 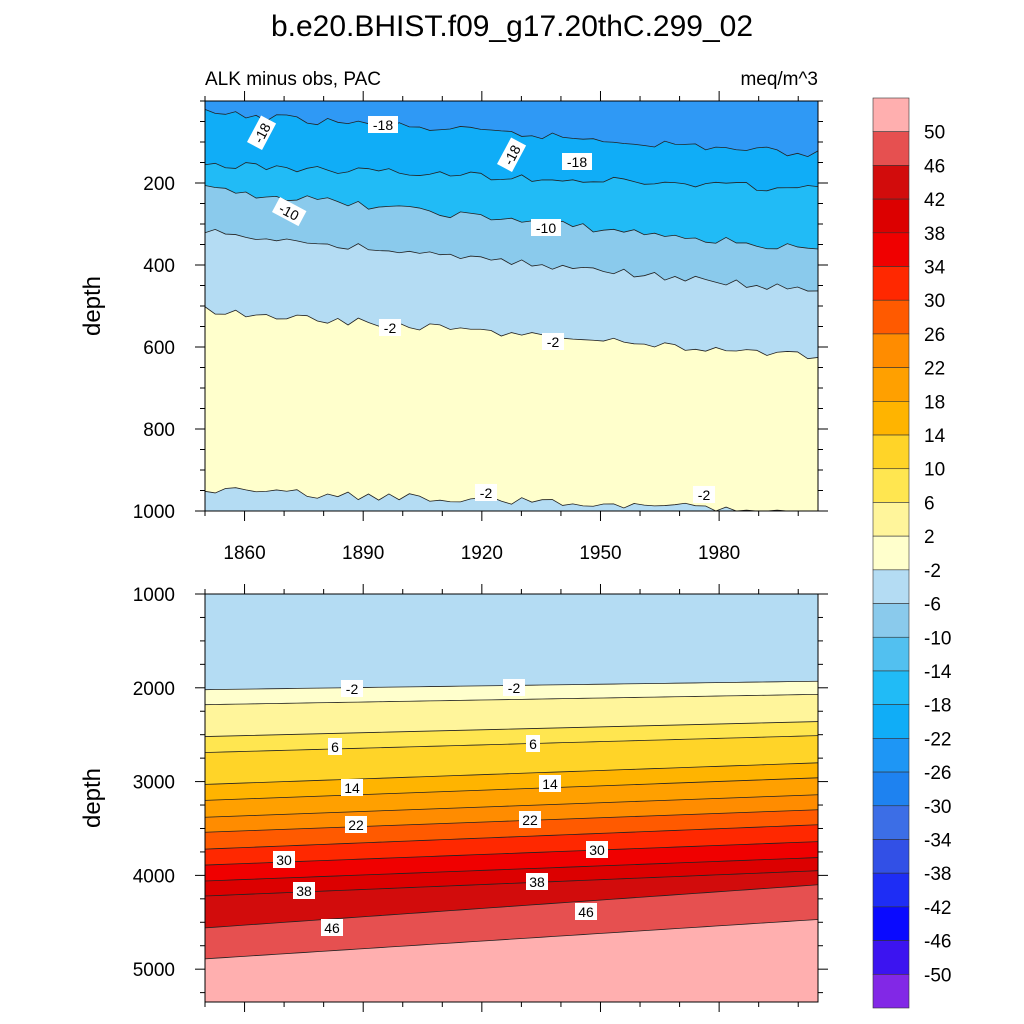 What do you see at coordinates (932, 571) in the screenshot?
I see `colorbar-label: -2` at bounding box center [932, 571].